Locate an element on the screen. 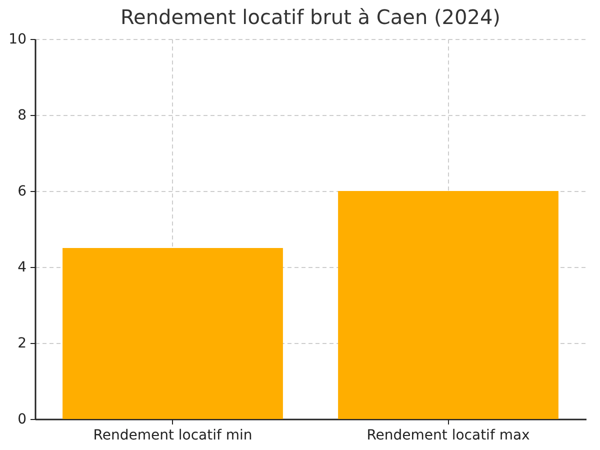  x-tick-label: Rendement locatif max is located at coordinates (448, 436).